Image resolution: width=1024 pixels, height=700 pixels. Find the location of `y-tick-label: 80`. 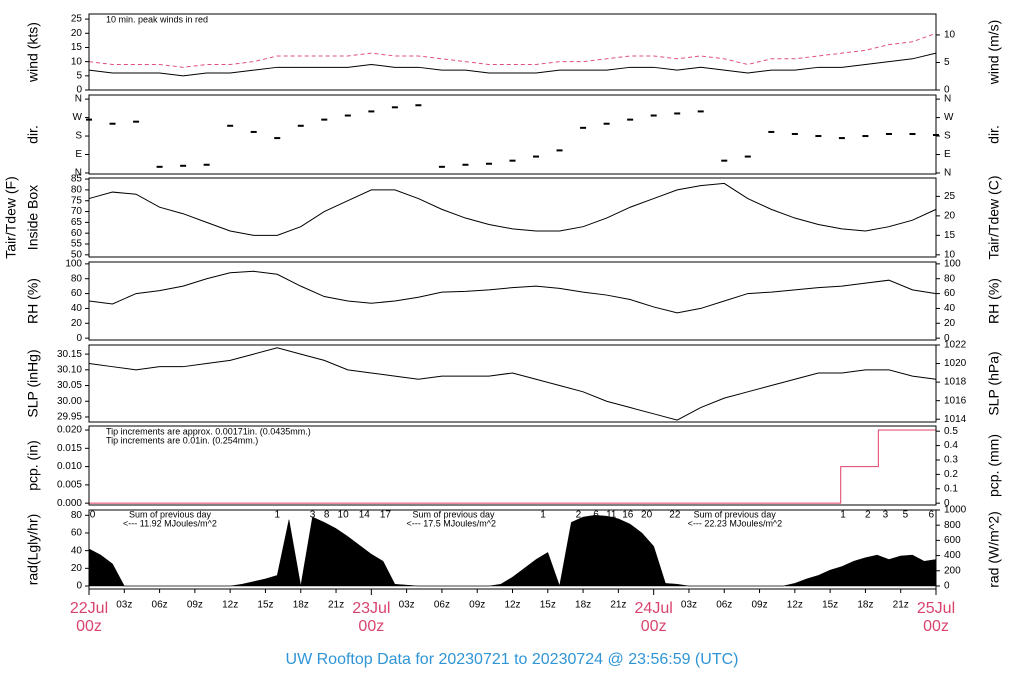

y-tick-label: 80 is located at coordinates (77, 190).